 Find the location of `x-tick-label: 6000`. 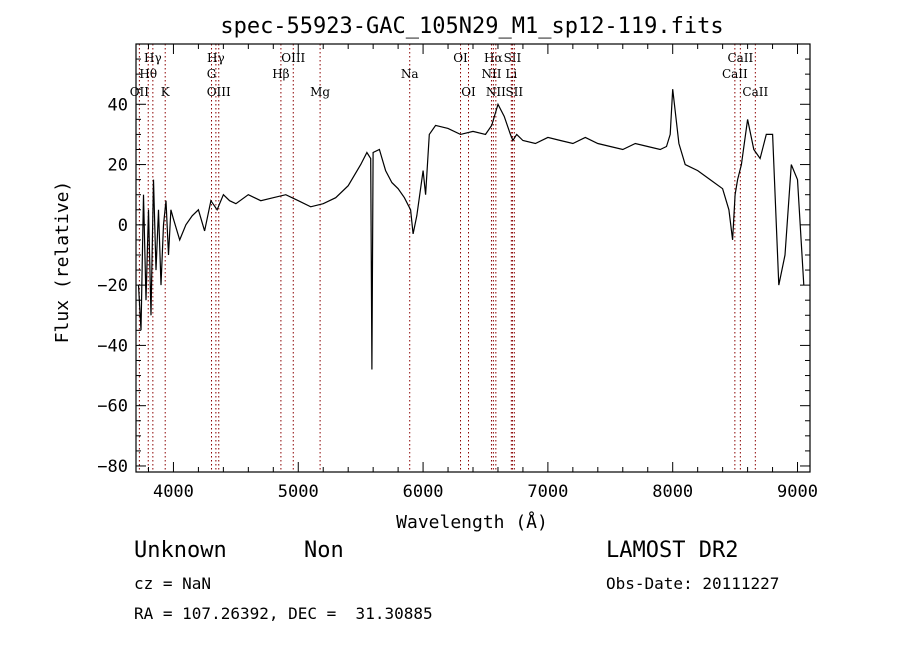

x-tick-label: 6000 is located at coordinates (423, 492).